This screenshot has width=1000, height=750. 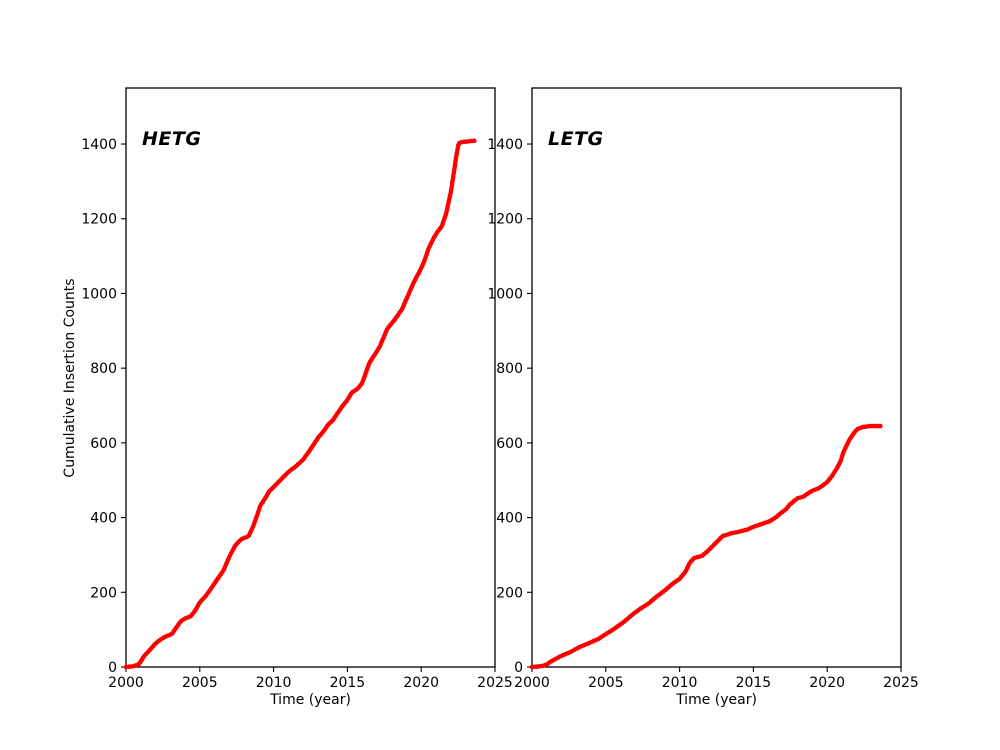 I want to click on hetg-annotation: HETG, so click(x=172, y=139).